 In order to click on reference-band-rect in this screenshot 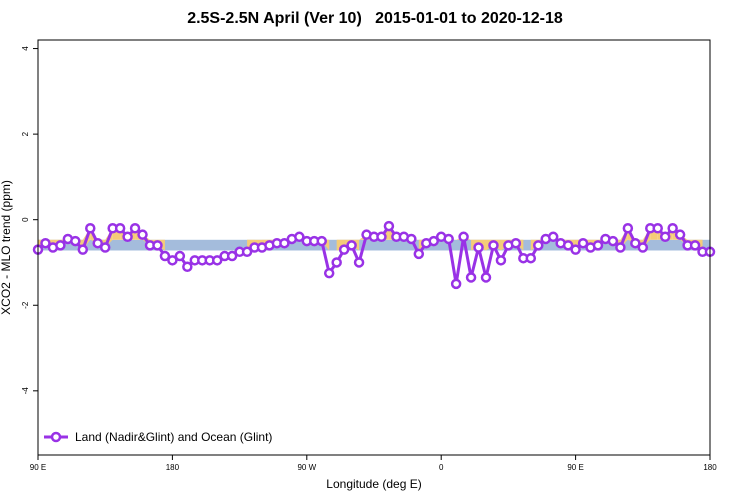, I will do `click(374, 245)`.